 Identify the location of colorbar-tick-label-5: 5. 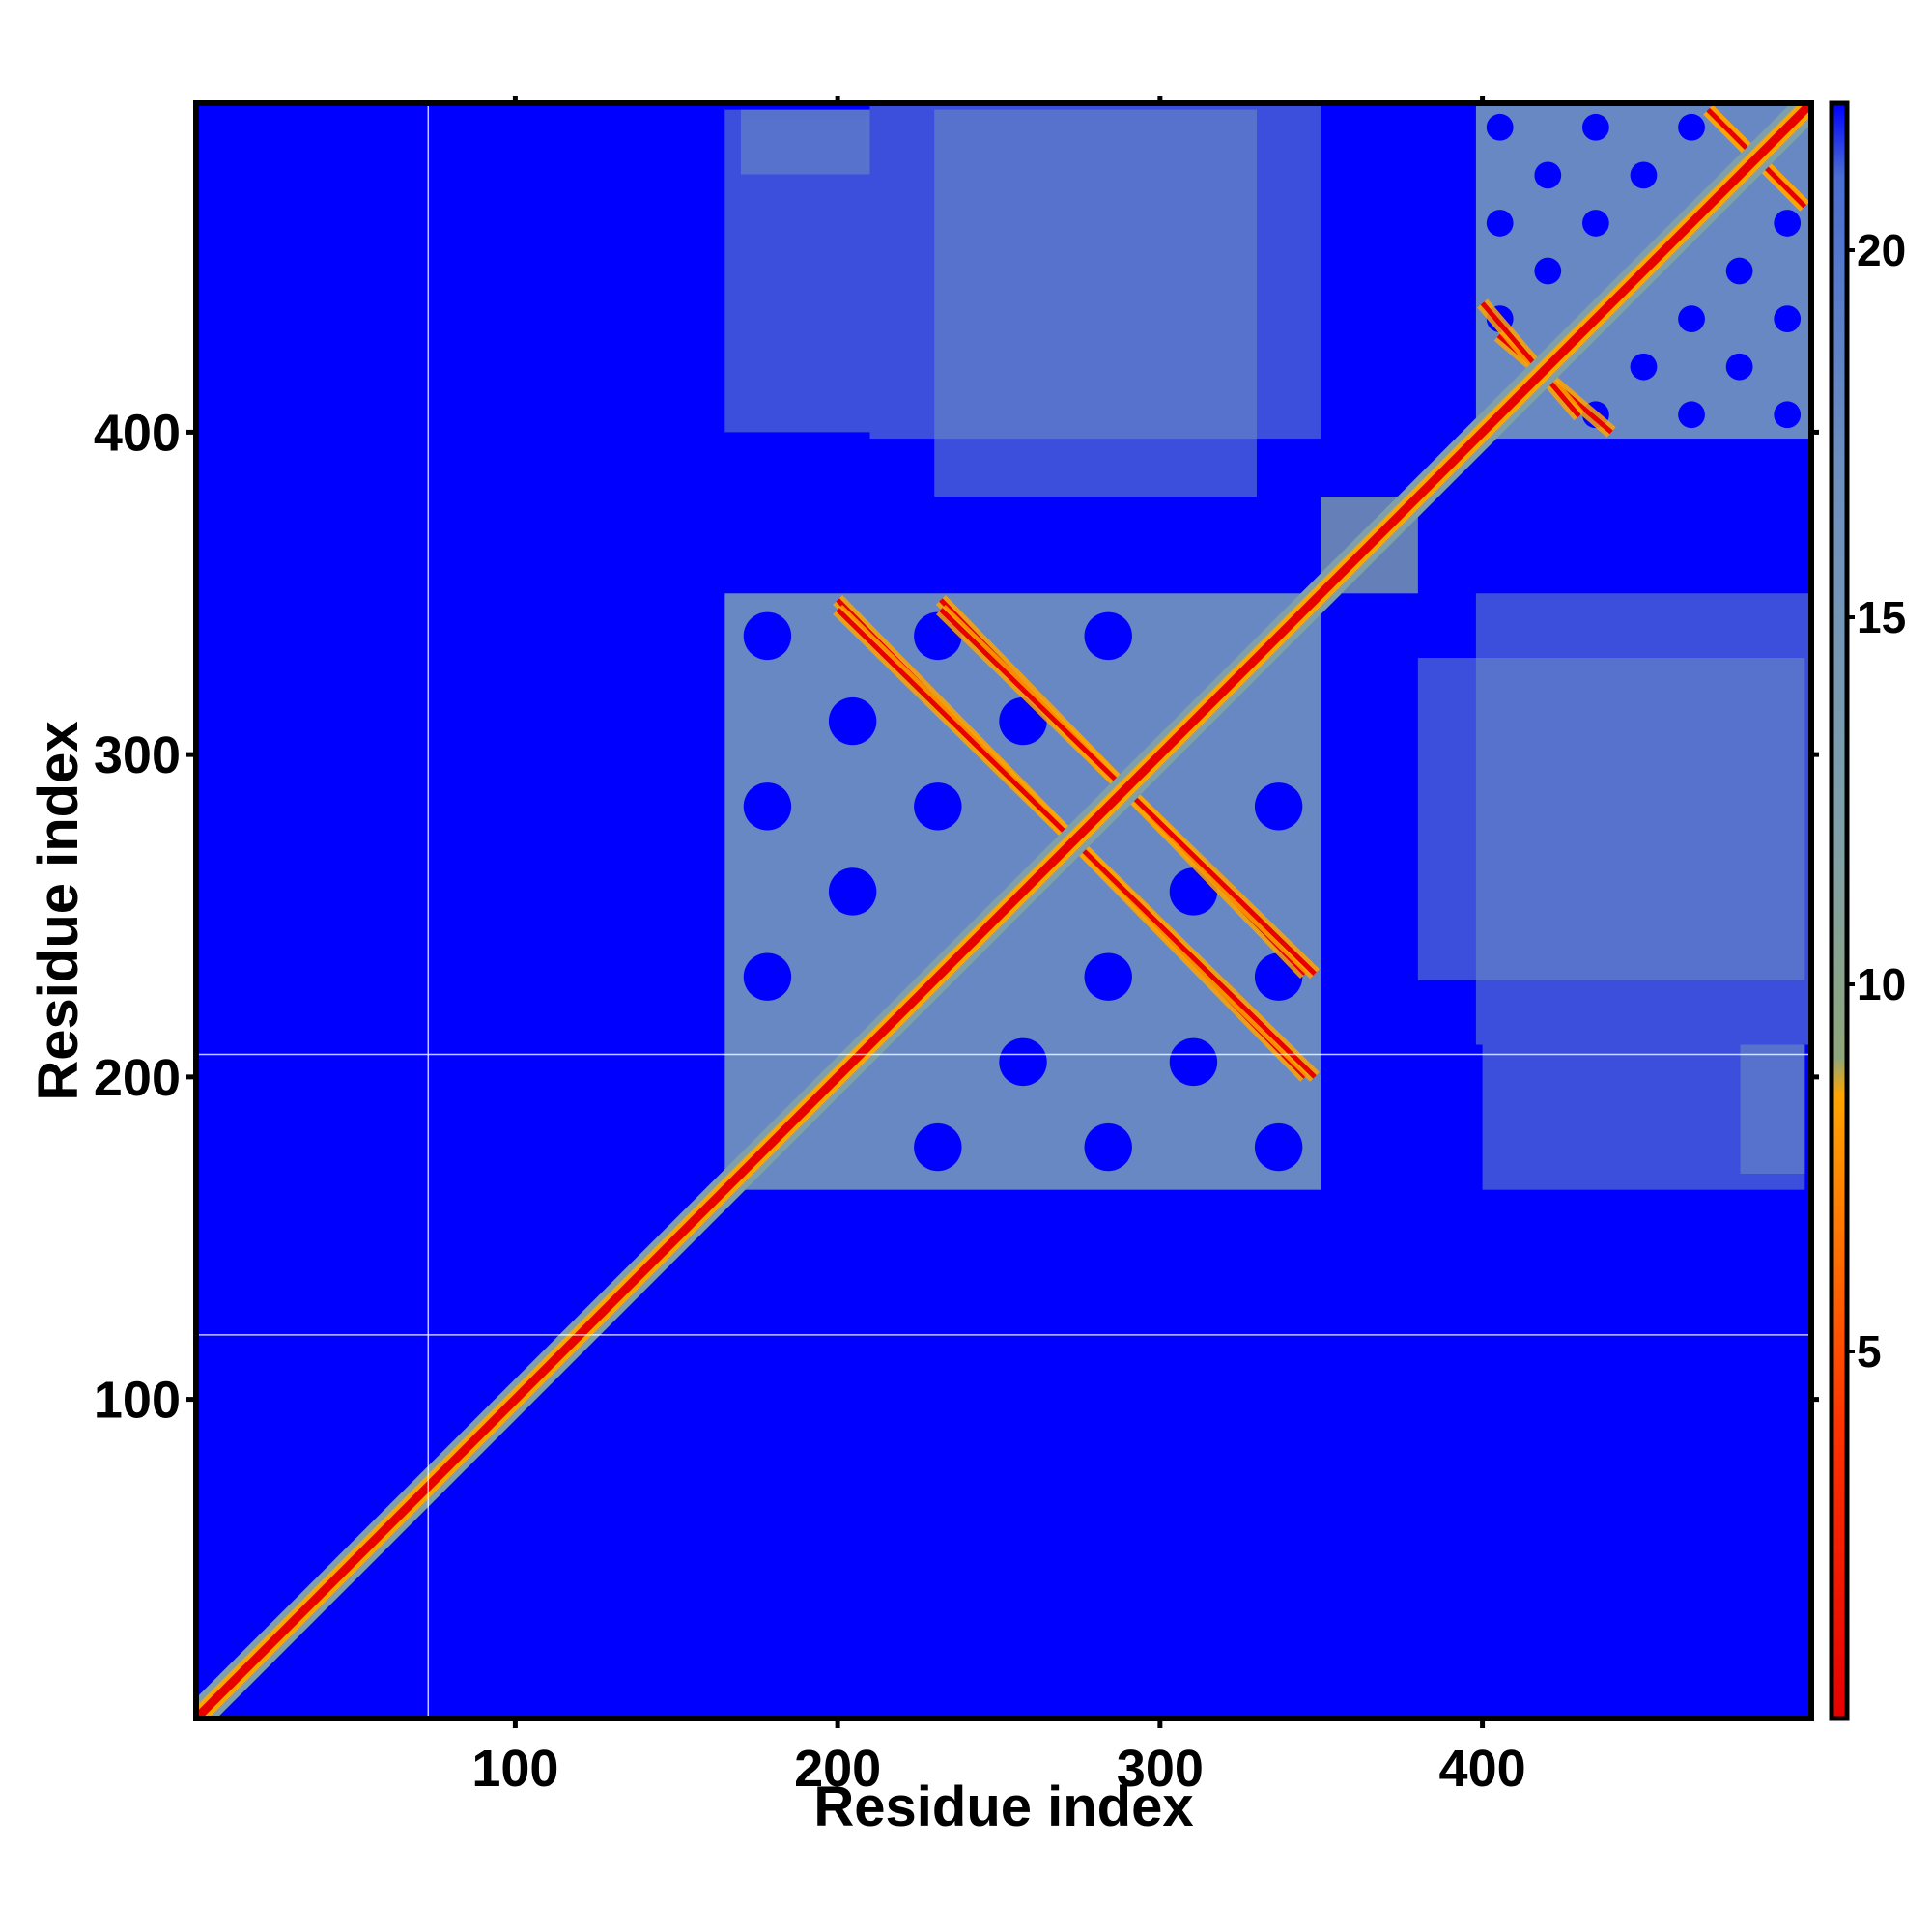
(1869, 1351).